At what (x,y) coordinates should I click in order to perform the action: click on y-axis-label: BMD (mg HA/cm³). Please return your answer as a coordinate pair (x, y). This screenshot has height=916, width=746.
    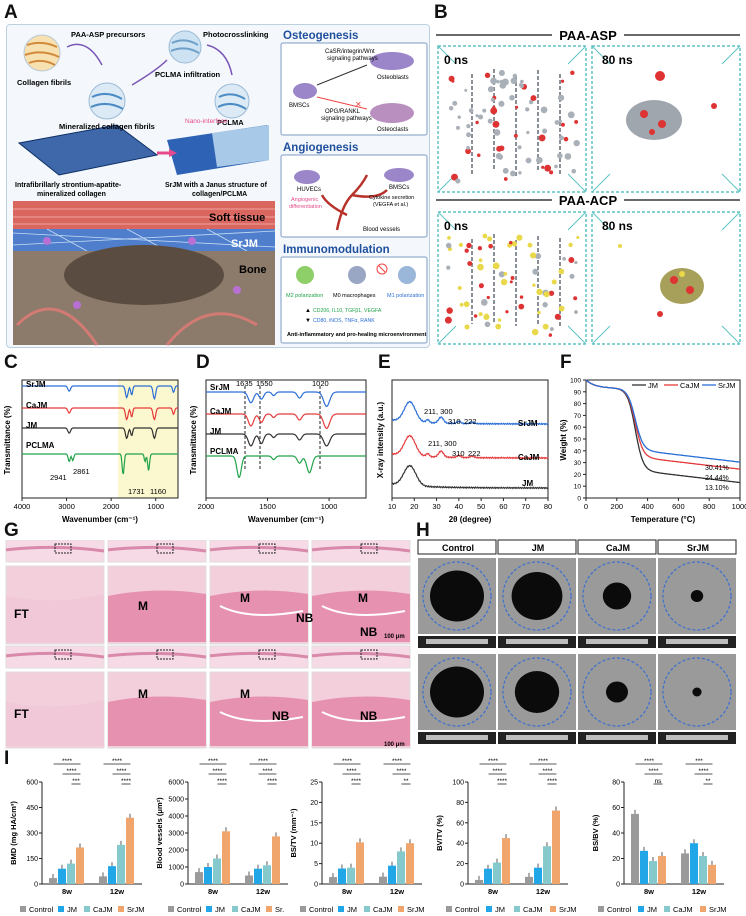
    Looking at the image, I should click on (13, 833).